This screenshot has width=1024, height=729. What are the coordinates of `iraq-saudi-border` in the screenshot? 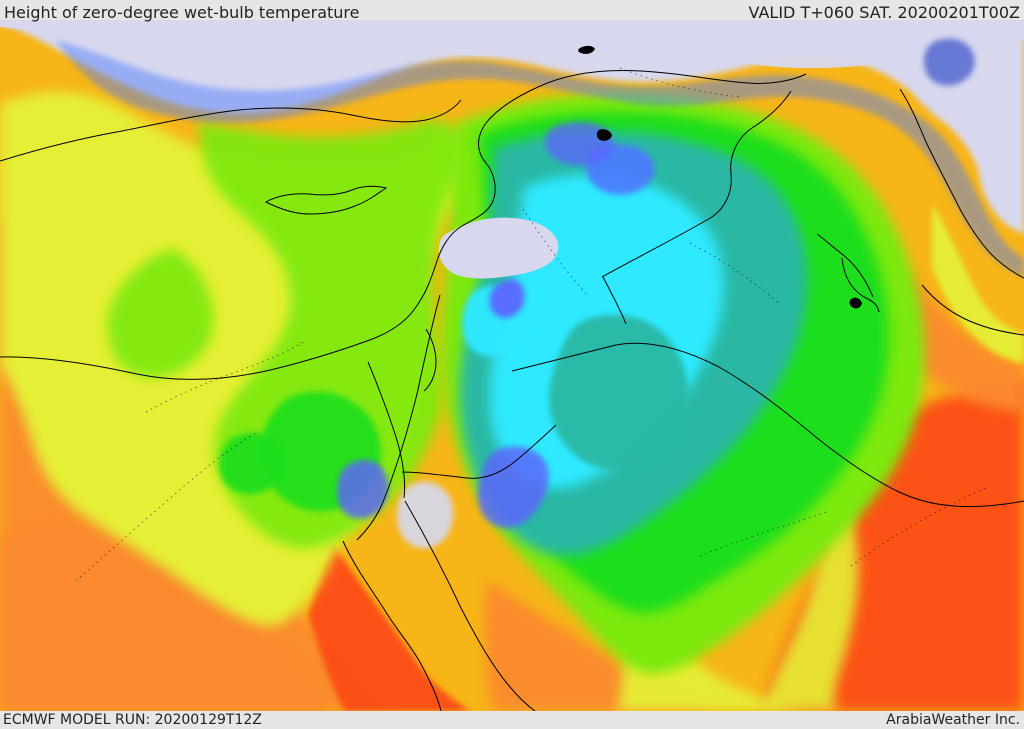 It's located at (767, 425).